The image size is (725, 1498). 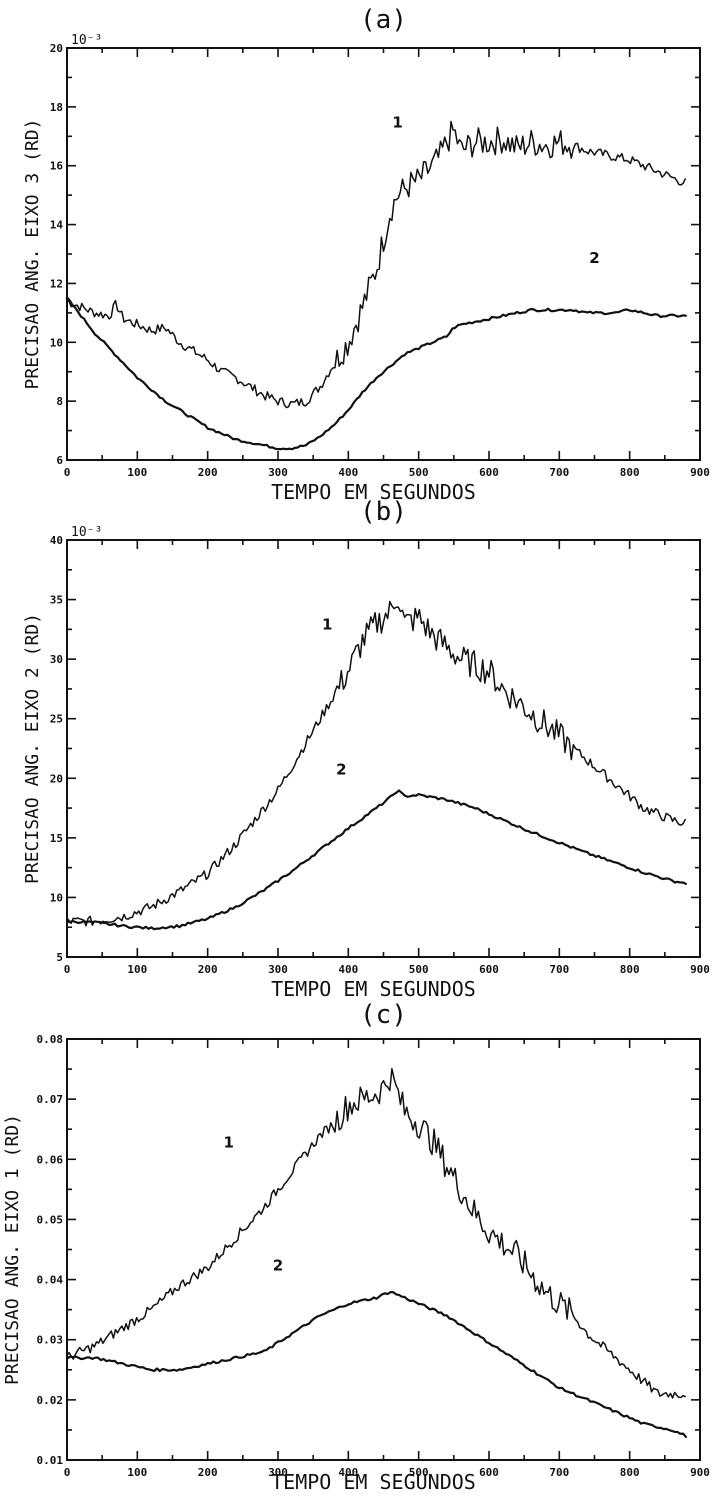 What do you see at coordinates (278, 1472) in the screenshot?
I see `x-tick-label-c: 300` at bounding box center [278, 1472].